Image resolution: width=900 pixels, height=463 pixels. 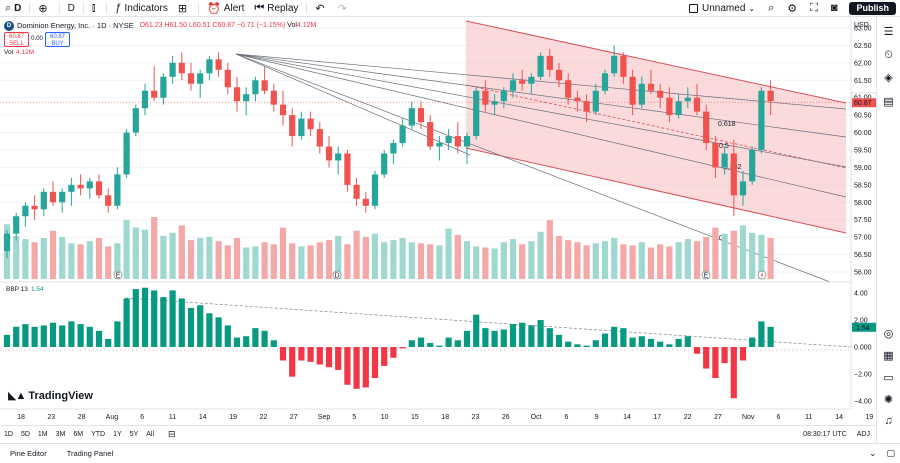 What do you see at coordinates (888, 334) in the screenshot?
I see `target-icon: ◎` at bounding box center [888, 334].